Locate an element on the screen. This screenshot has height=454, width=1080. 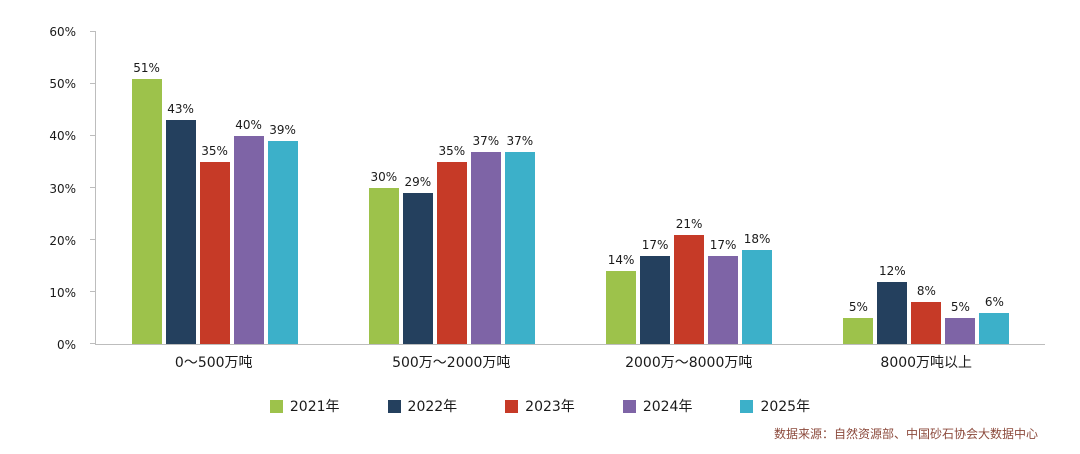
bar-column: 39% is located at coordinates (282, 188).